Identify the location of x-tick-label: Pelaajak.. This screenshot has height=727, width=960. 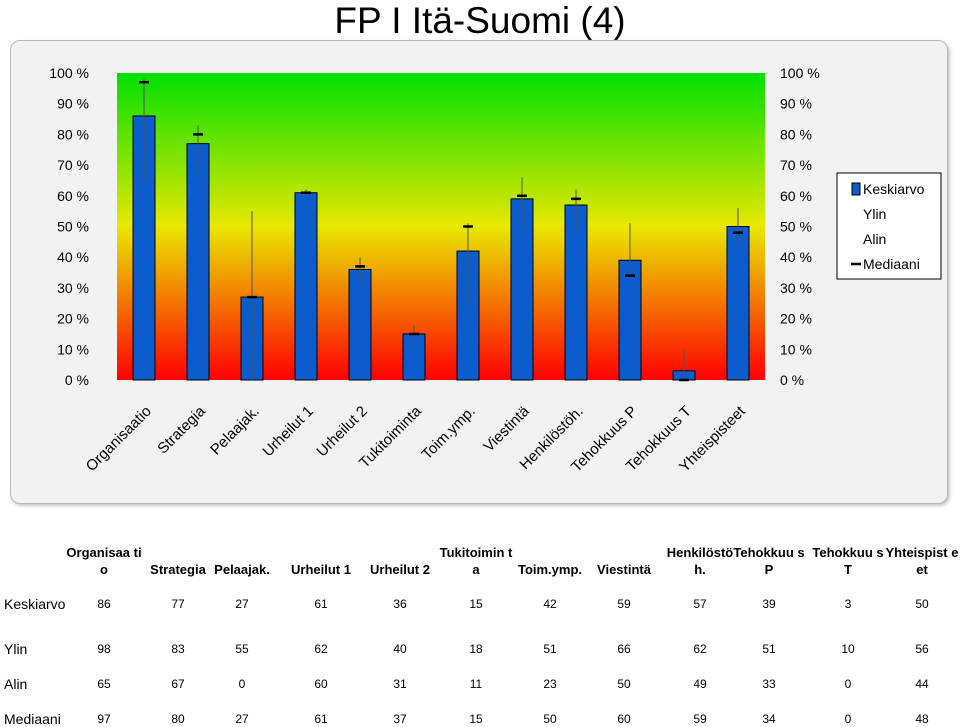
(235, 431).